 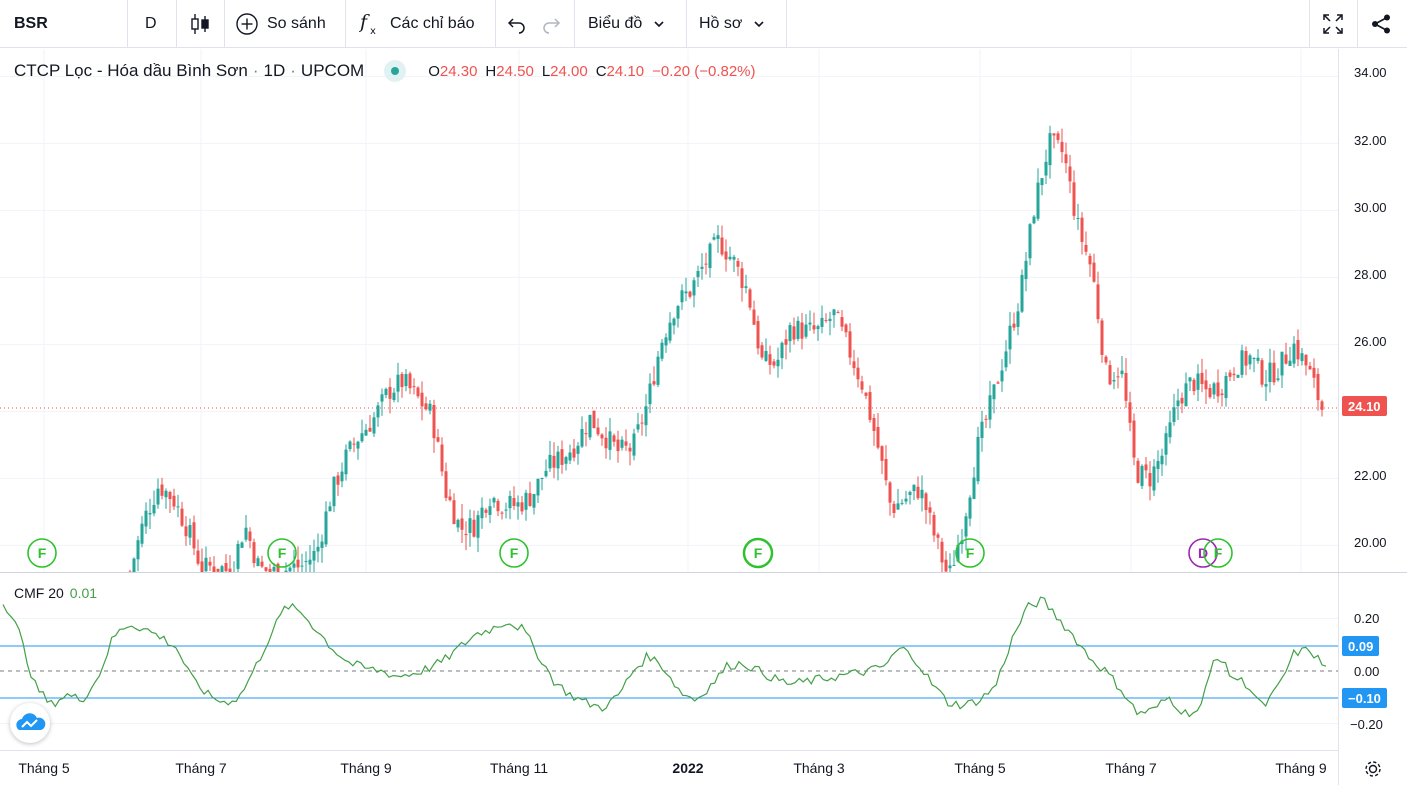 What do you see at coordinates (1370, 542) in the screenshot?
I see `price-tick-label: 20.00` at bounding box center [1370, 542].